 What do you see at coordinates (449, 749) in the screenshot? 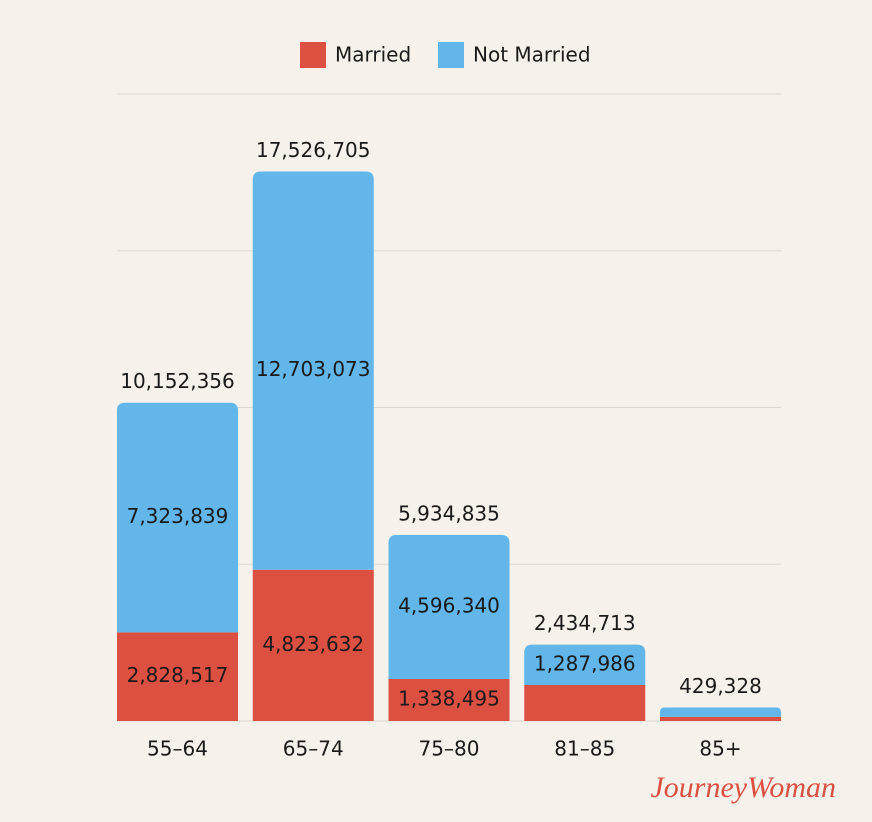
I see `x-tick-label: 75–80` at bounding box center [449, 749].